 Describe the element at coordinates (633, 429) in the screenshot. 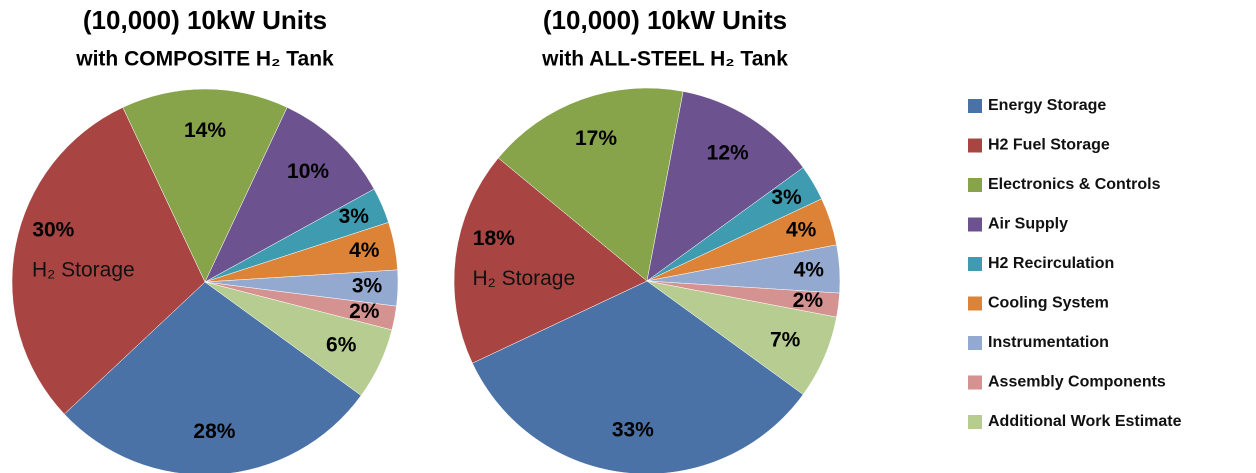

I see `data-label: 33%` at that location.